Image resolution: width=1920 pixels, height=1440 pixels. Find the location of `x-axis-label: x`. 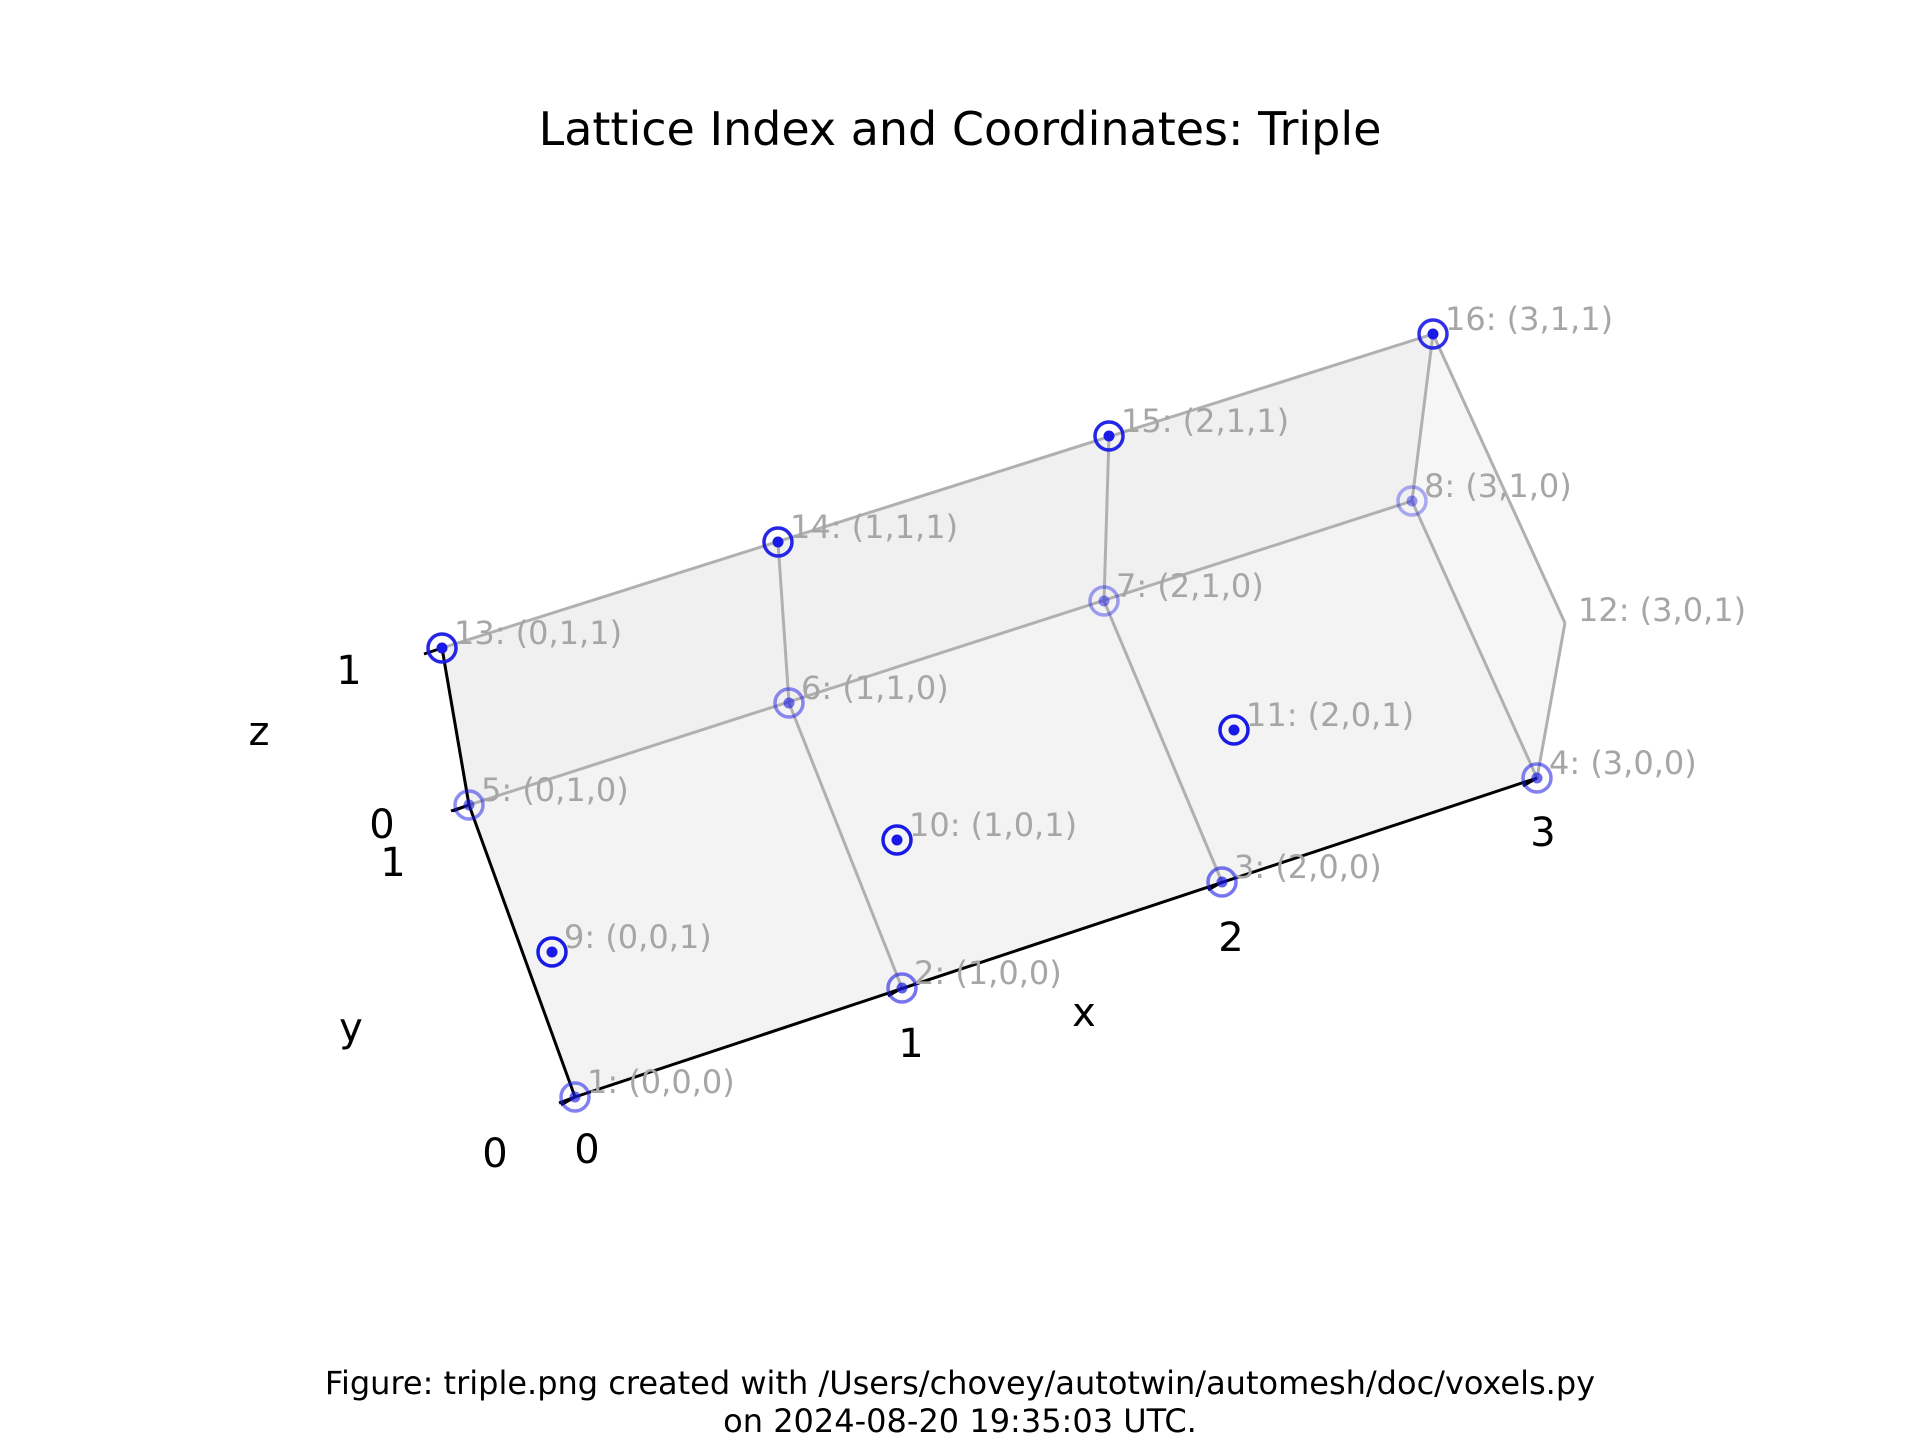

x-axis-label: x is located at coordinates (1084, 1013).